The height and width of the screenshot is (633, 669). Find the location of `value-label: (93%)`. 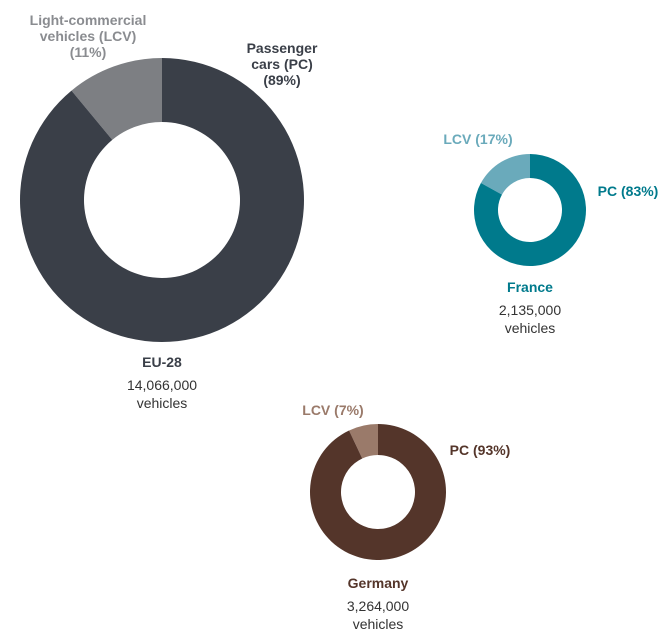

value-label: (93%) is located at coordinates (491, 450).